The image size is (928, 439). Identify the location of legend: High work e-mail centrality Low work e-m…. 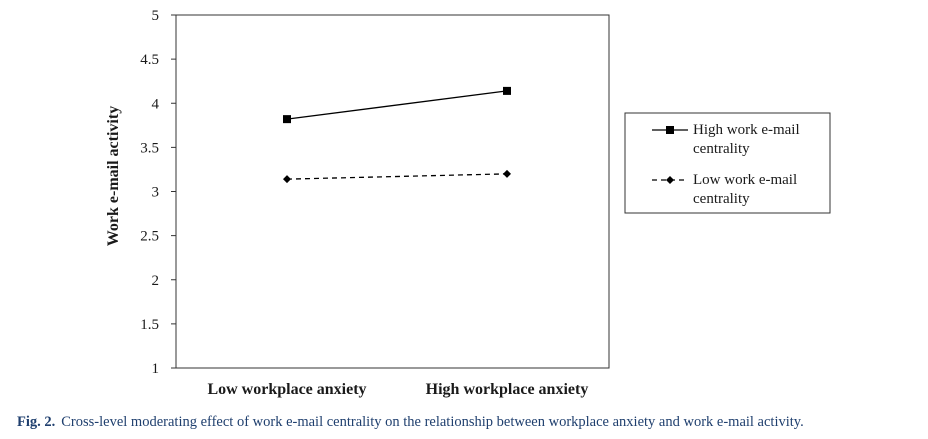
(727, 163).